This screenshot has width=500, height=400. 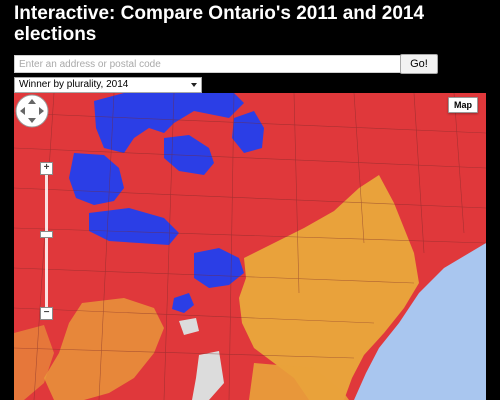 What do you see at coordinates (46, 168) in the screenshot?
I see `zoom-in-button: +` at bounding box center [46, 168].